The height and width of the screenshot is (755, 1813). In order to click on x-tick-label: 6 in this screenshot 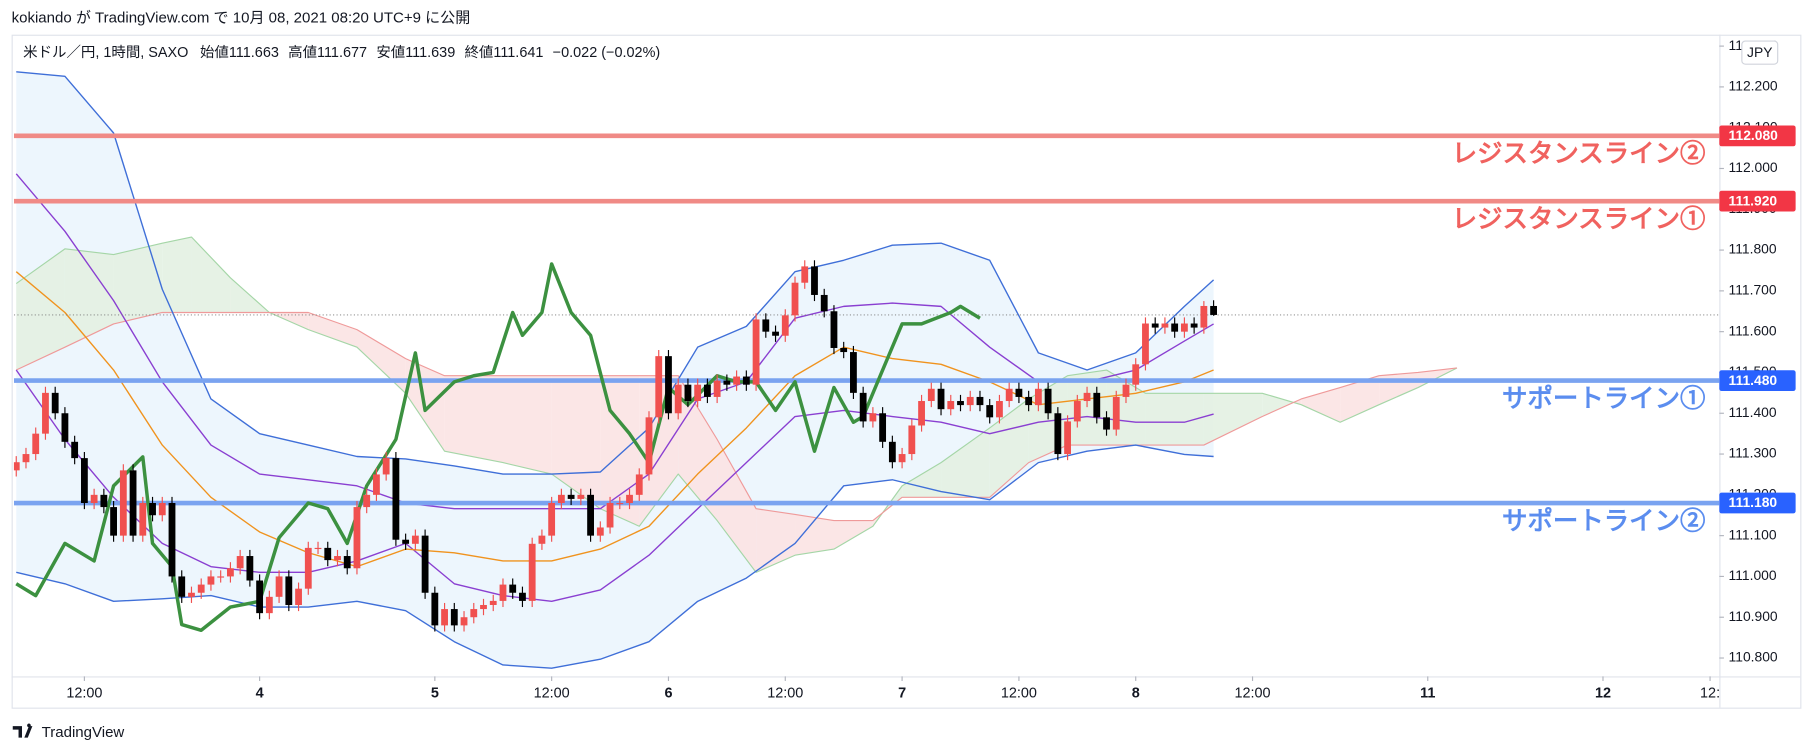, I will do `click(668, 694)`.